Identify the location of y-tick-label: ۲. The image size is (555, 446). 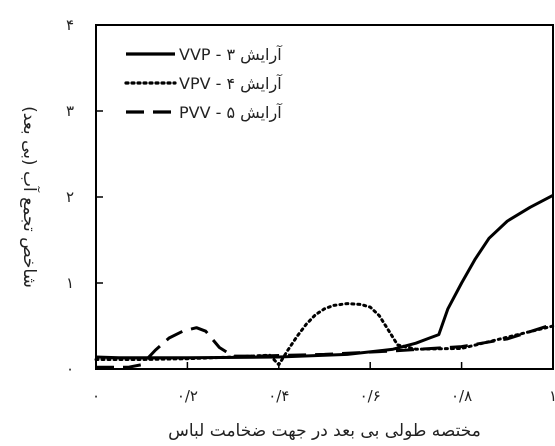
(70, 197).